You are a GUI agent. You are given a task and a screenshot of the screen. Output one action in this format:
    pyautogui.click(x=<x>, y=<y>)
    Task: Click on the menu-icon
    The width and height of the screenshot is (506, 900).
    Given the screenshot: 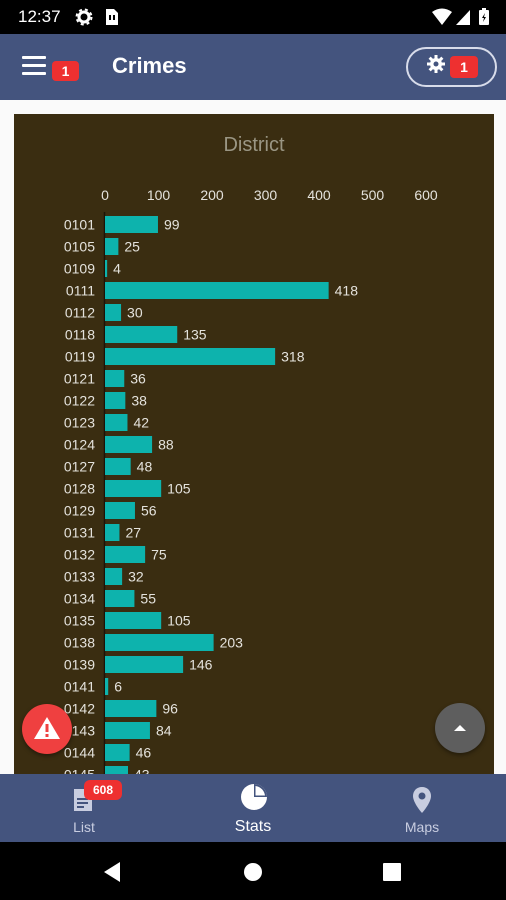 What is the action you would take?
    pyautogui.click(x=34, y=66)
    